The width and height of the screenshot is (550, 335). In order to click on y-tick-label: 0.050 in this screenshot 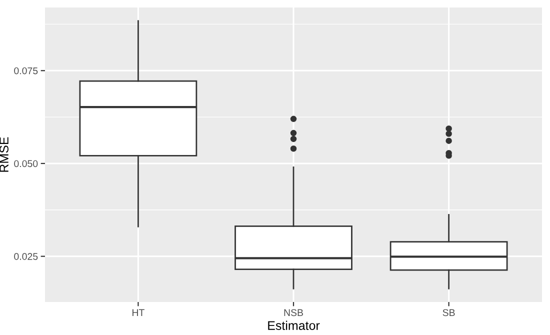, I will do `click(26, 164)`.